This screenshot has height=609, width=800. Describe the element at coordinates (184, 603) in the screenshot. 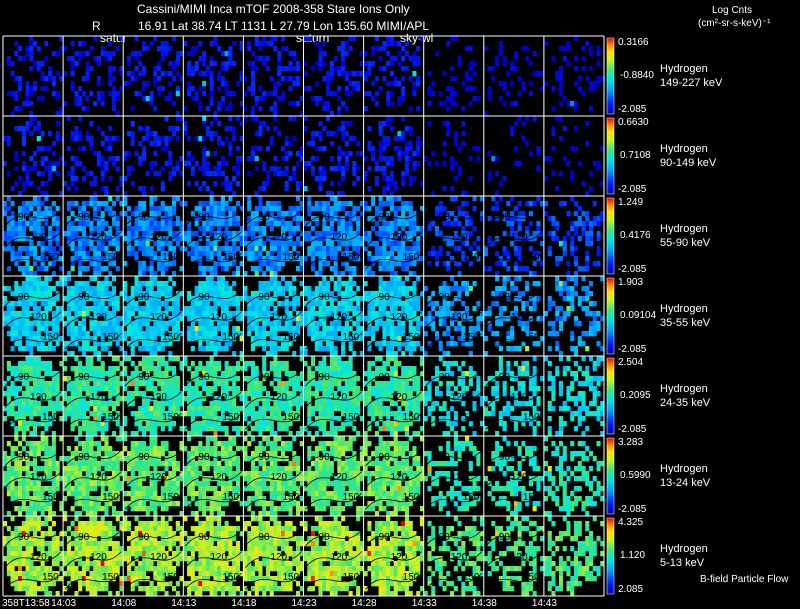

I see `time-tick-label: 14:13` at that location.